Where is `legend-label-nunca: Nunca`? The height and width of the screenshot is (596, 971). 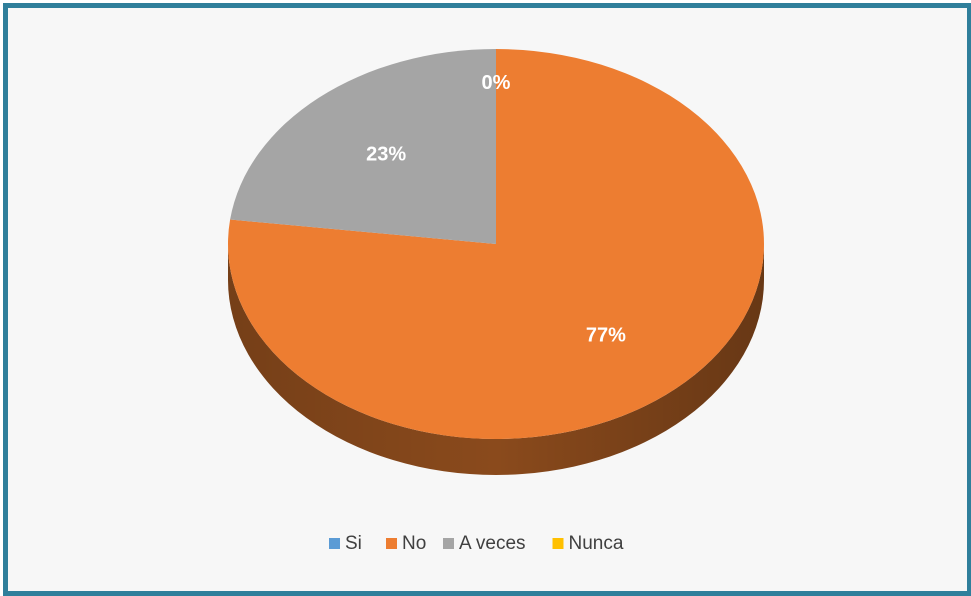
legend-label-nunca: Nunca is located at coordinates (596, 543).